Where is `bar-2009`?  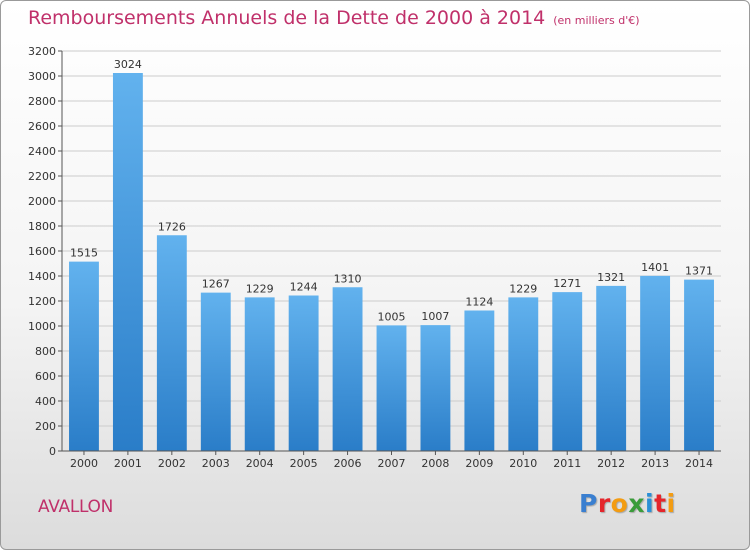 bar-2009 is located at coordinates (479, 380).